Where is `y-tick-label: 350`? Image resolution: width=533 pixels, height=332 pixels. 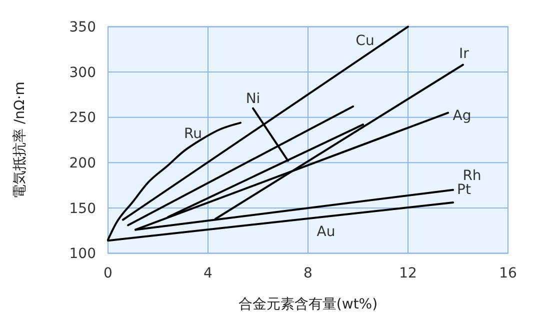
y-tick-label: 350 is located at coordinates (82, 28).